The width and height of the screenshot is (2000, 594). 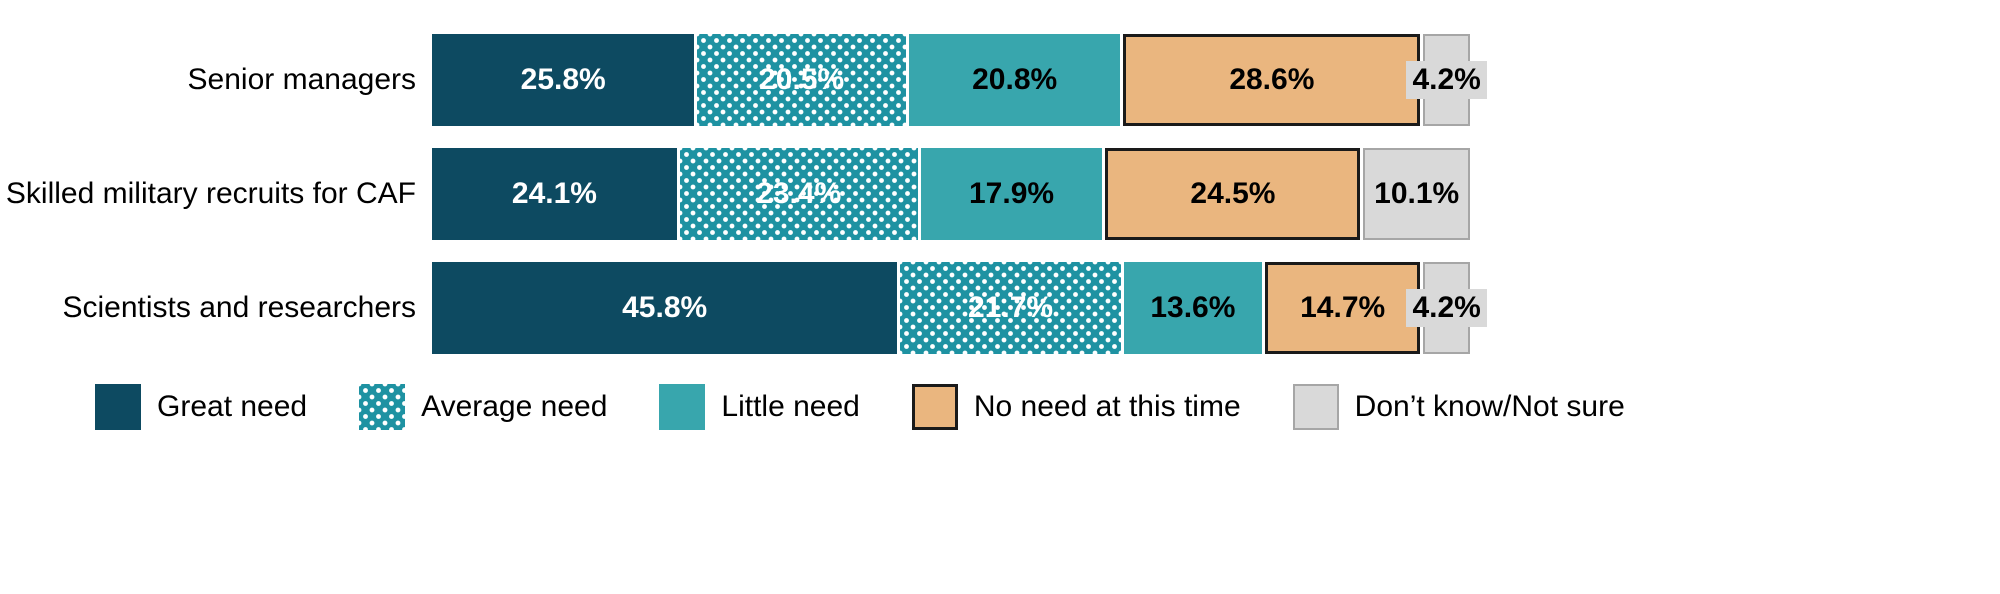 I want to click on segment-great-need: 25.8%, so click(x=563, y=80).